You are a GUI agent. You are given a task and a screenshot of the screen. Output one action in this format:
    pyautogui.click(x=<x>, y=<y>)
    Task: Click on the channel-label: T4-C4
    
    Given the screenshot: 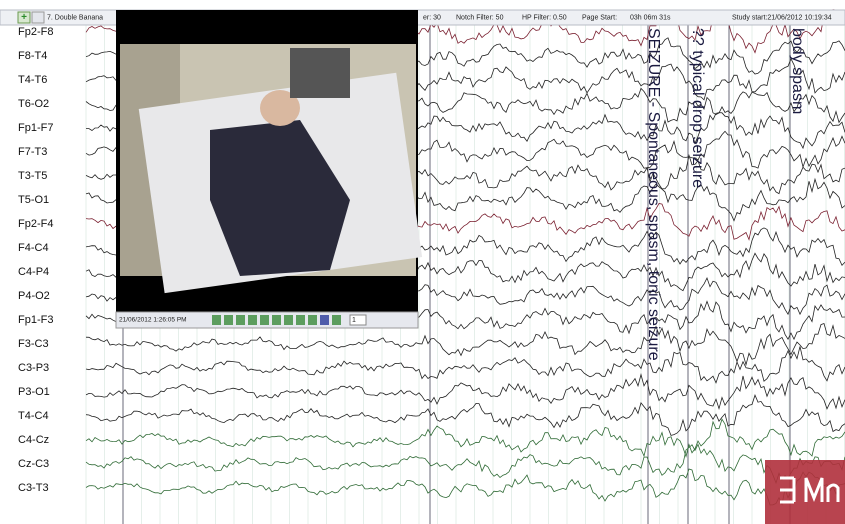 What is the action you would take?
    pyautogui.click(x=33, y=416)
    